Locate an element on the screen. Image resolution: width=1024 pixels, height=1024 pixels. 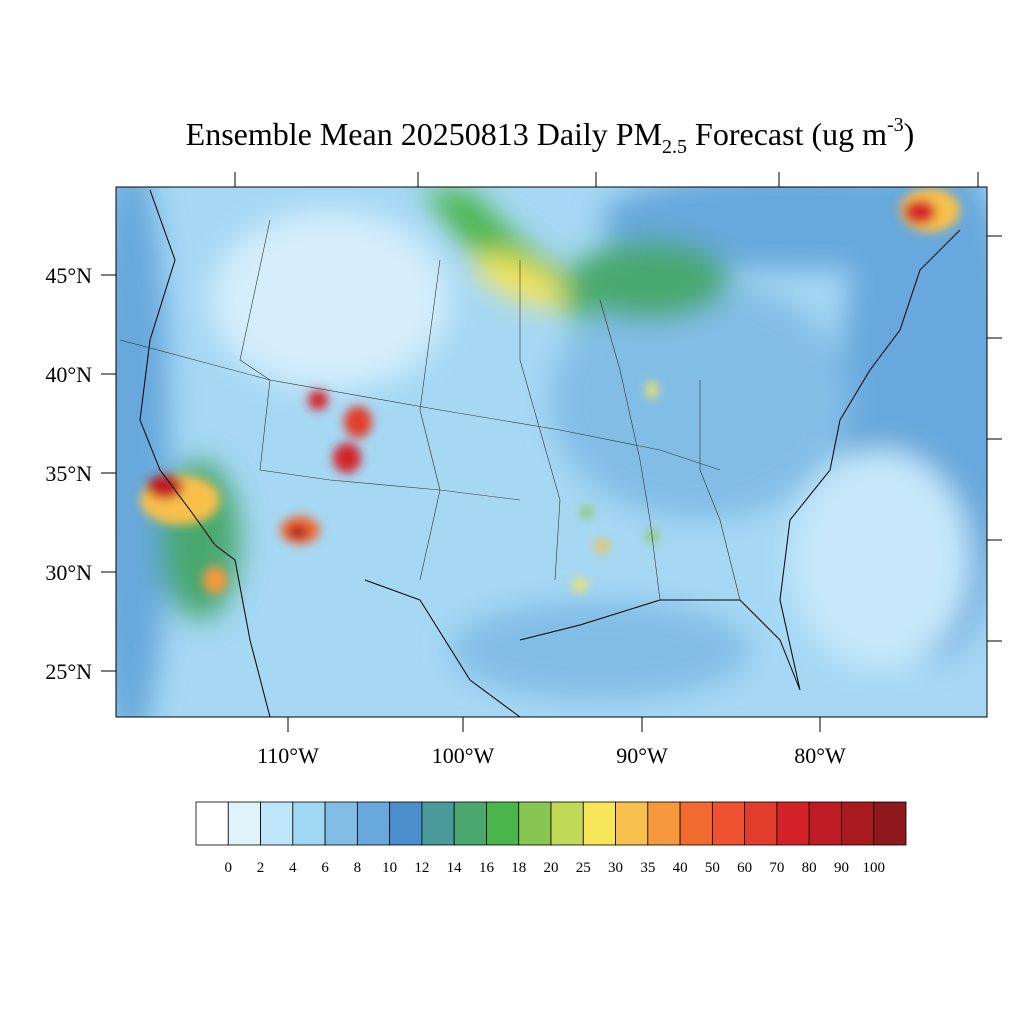
lon-label: 110°W is located at coordinates (288, 755).